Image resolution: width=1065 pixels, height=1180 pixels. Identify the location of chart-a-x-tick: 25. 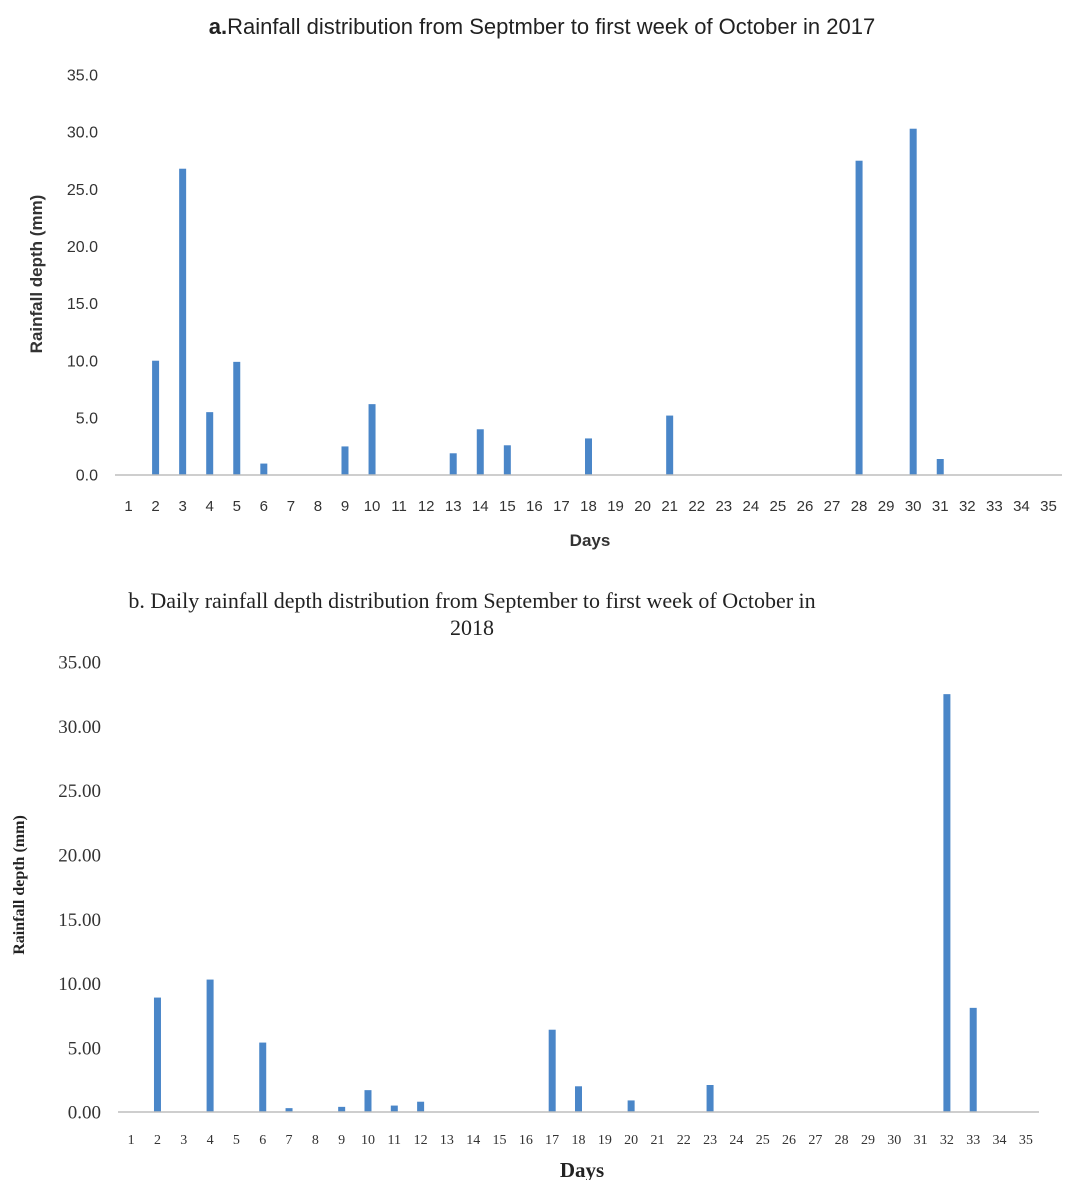
(778, 506).